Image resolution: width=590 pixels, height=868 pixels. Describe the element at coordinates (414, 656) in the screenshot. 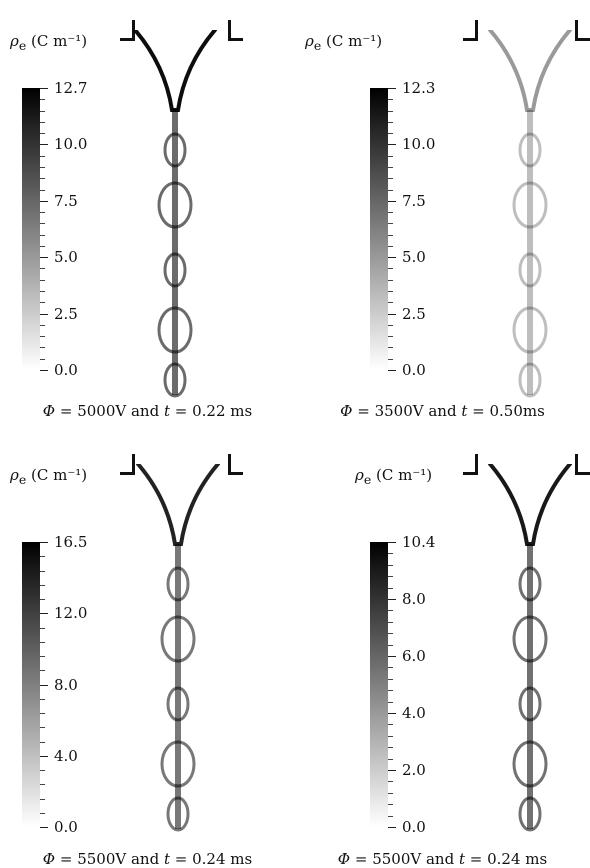

I see `colorbar-tick-label: 6.0` at that location.